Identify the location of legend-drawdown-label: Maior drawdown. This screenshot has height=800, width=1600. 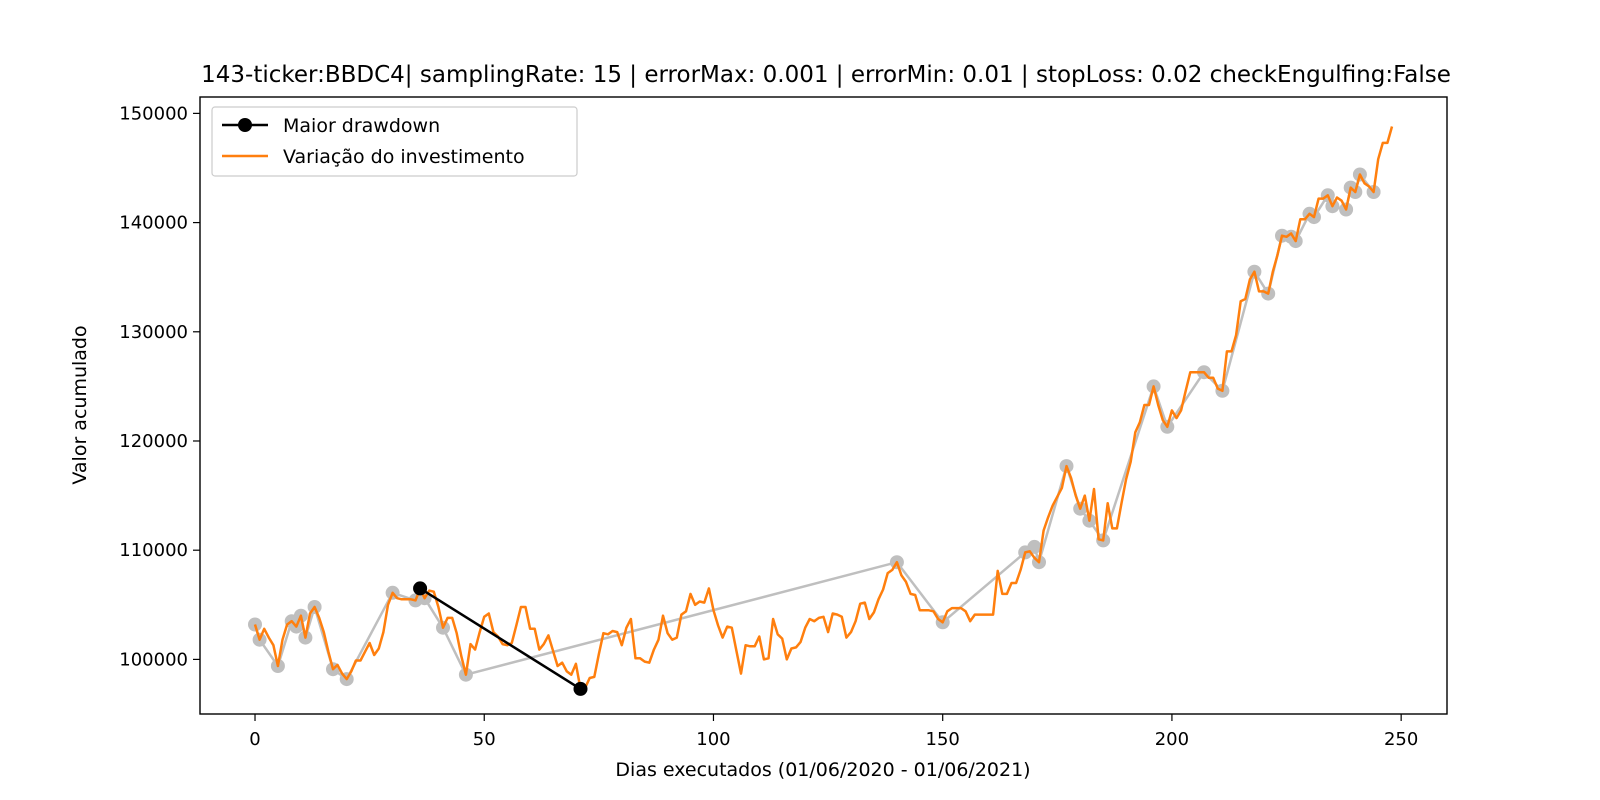
(361, 126).